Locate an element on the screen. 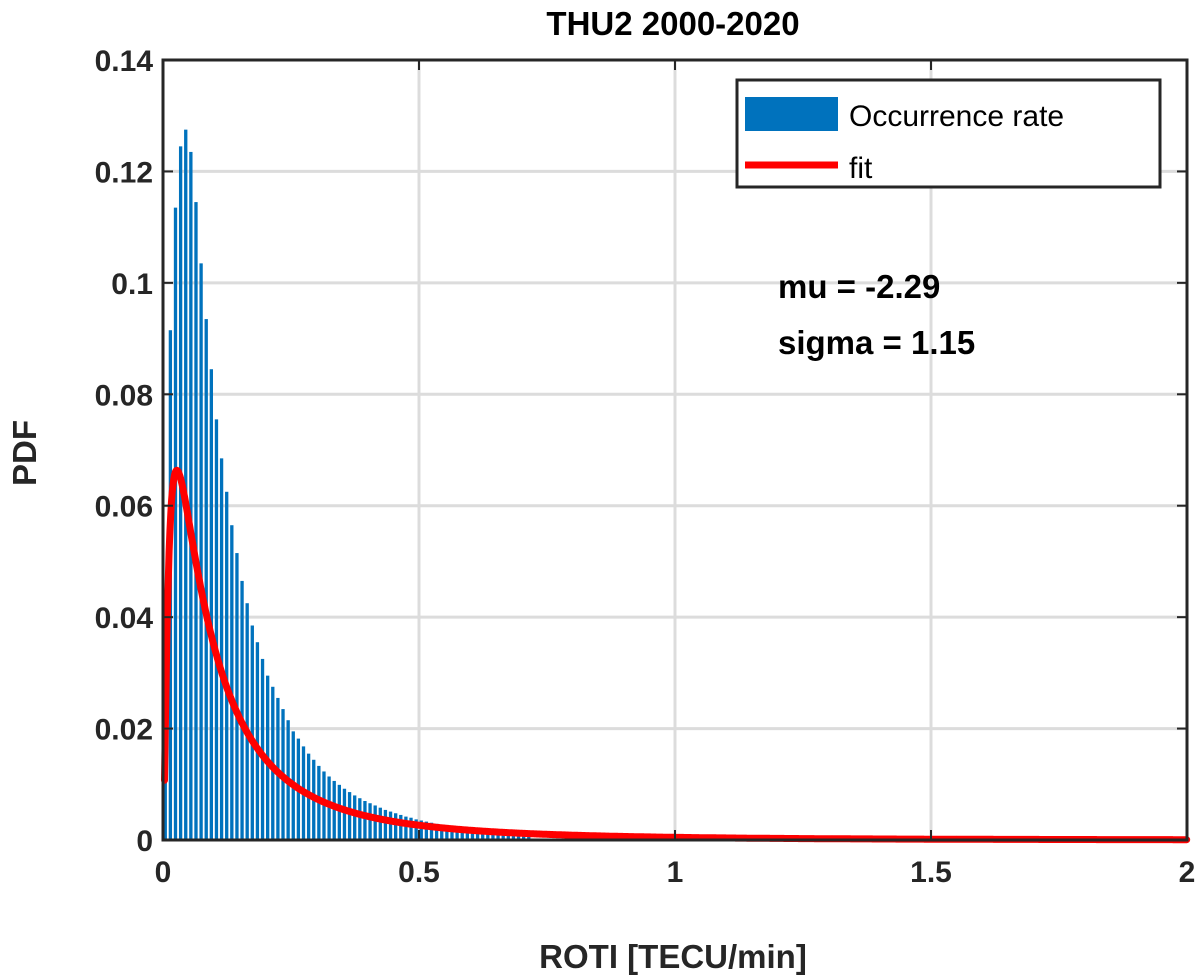 This screenshot has width=1200, height=977. y-tick-label: 0.08 is located at coordinates (124, 395).